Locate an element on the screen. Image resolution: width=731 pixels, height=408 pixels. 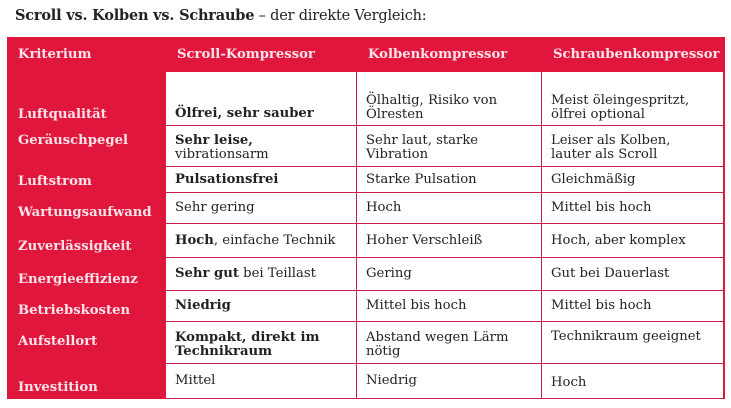
header-kolben: Kolbenkompressor is located at coordinates (438, 54).